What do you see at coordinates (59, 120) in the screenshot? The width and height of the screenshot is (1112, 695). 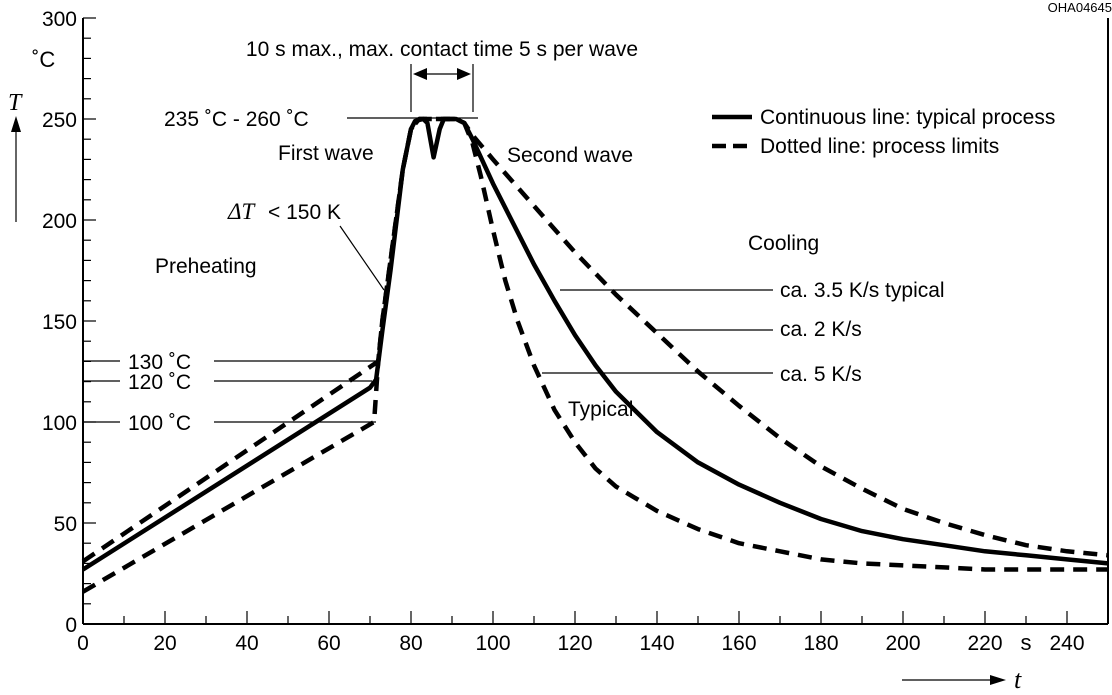 I see `y-tick-label: 250` at bounding box center [59, 120].